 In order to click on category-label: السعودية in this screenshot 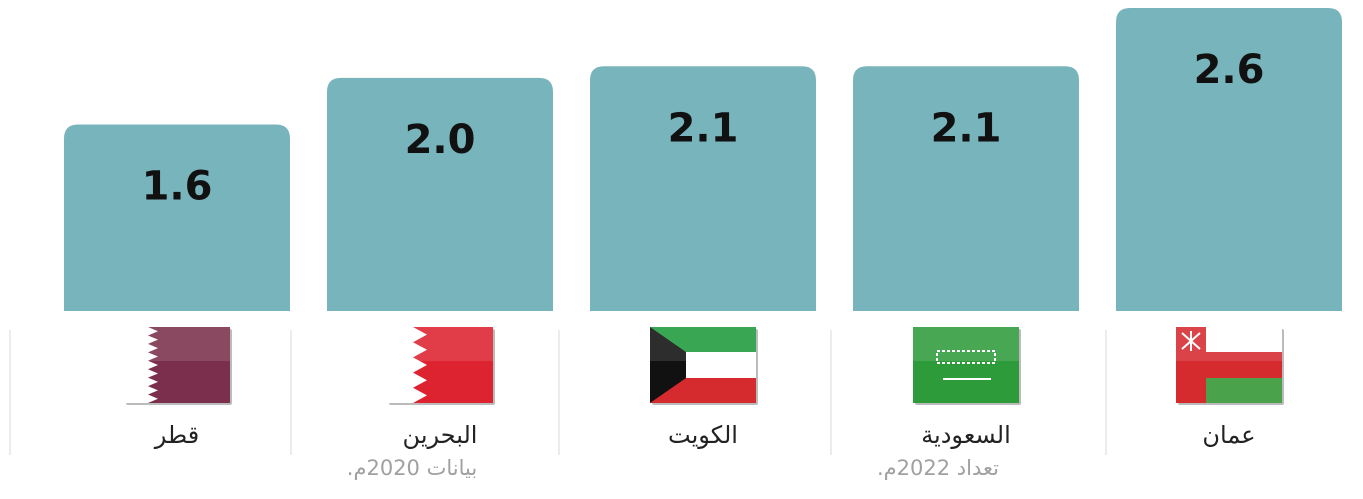, I will do `click(966, 435)`.